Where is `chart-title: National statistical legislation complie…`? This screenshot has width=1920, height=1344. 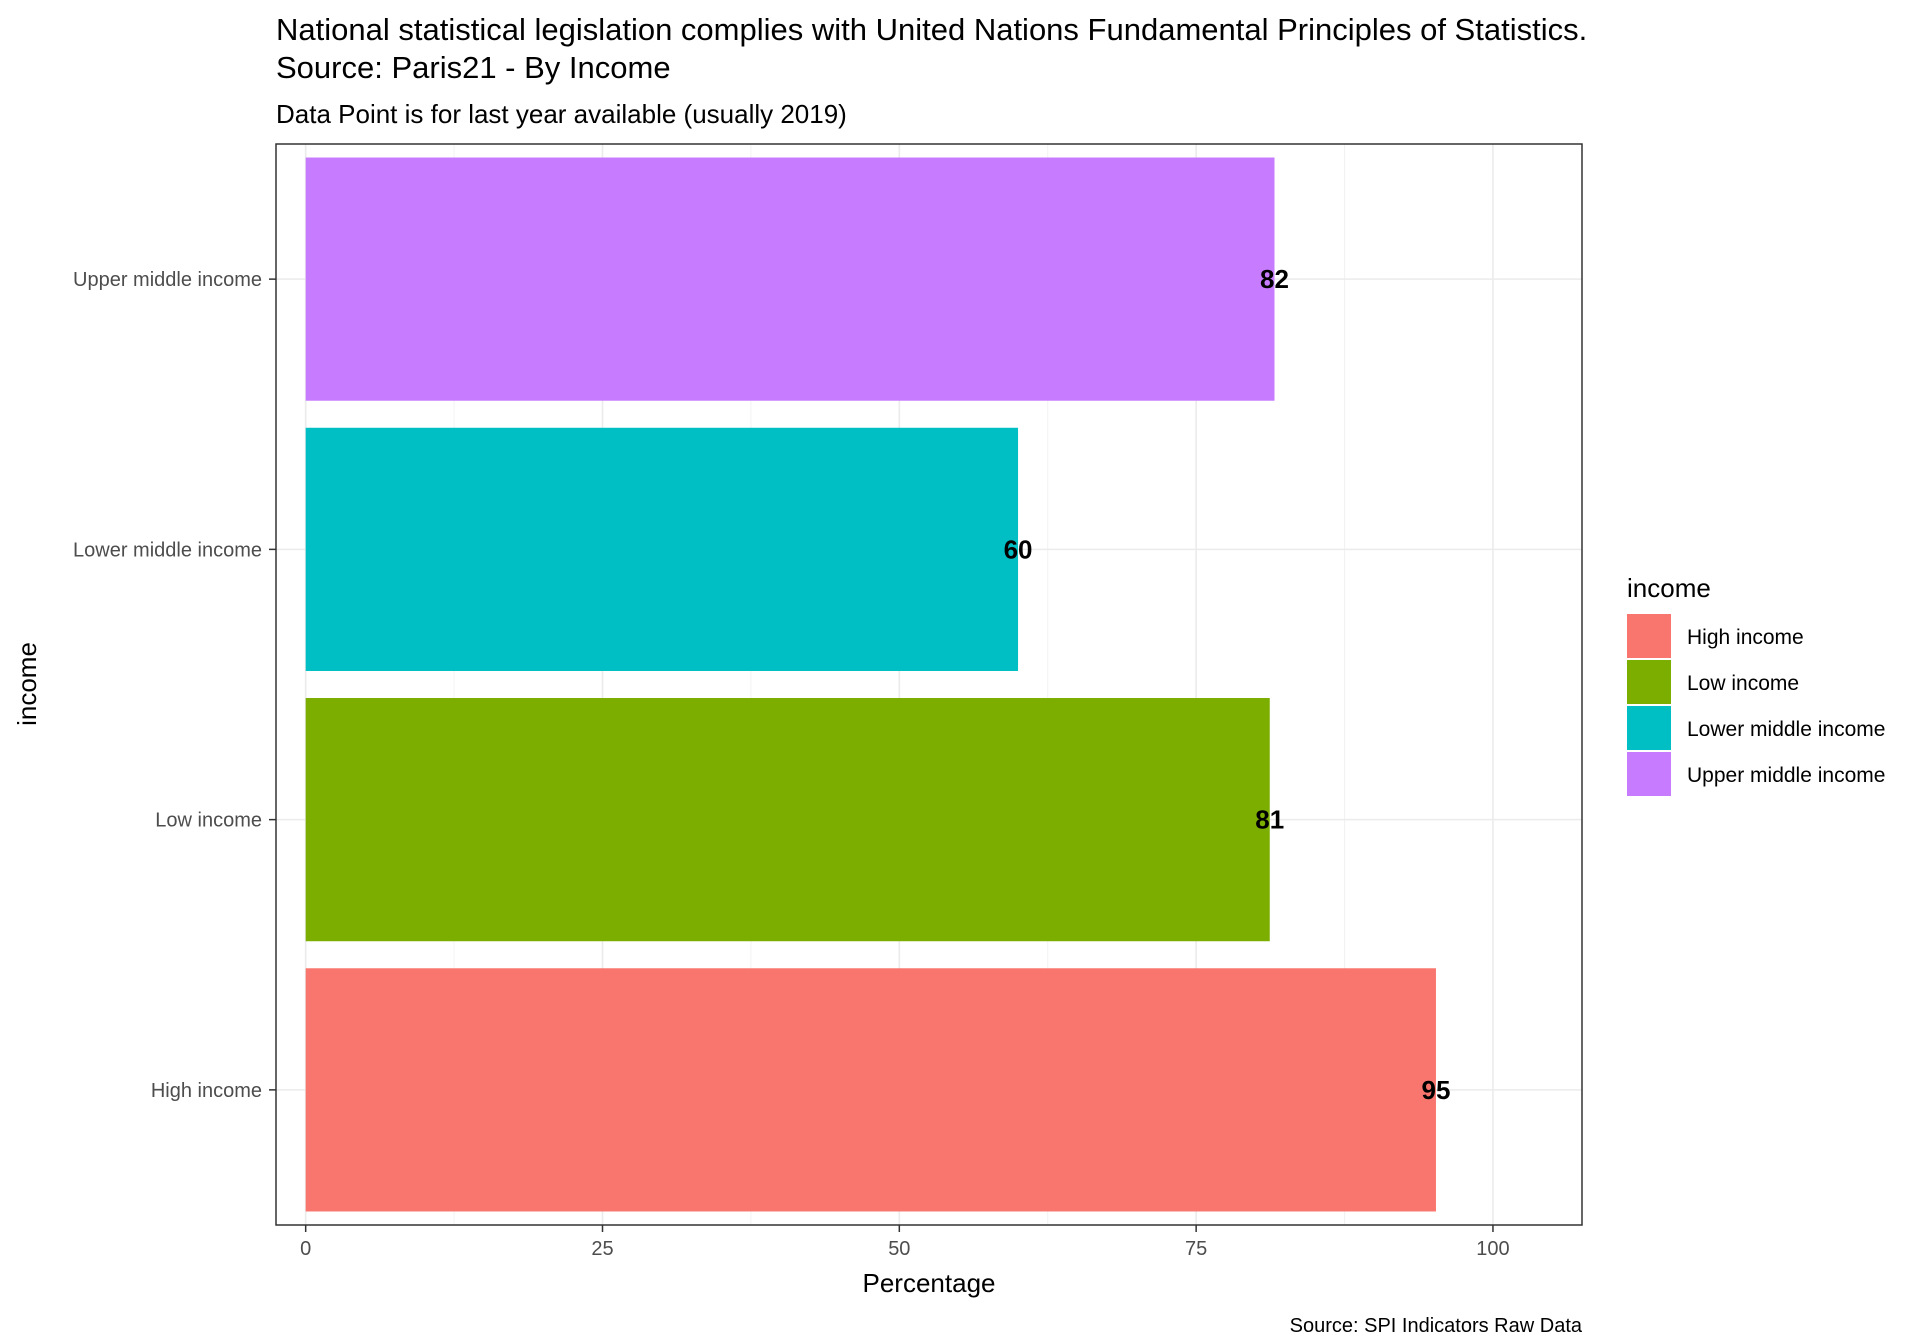 chart-title: National statistical legislation complie… is located at coordinates (931, 29).